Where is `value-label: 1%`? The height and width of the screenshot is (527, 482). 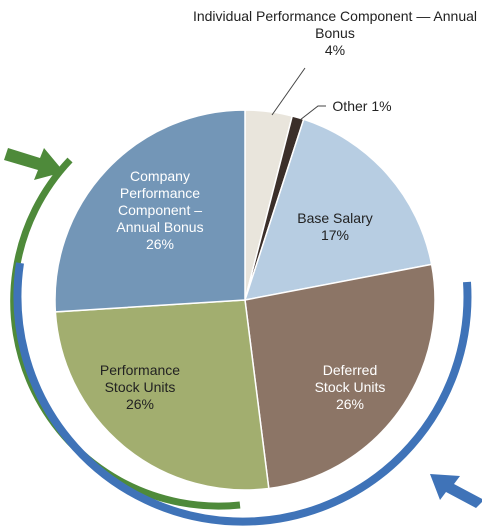
value-label: 1% is located at coordinates (381, 106).